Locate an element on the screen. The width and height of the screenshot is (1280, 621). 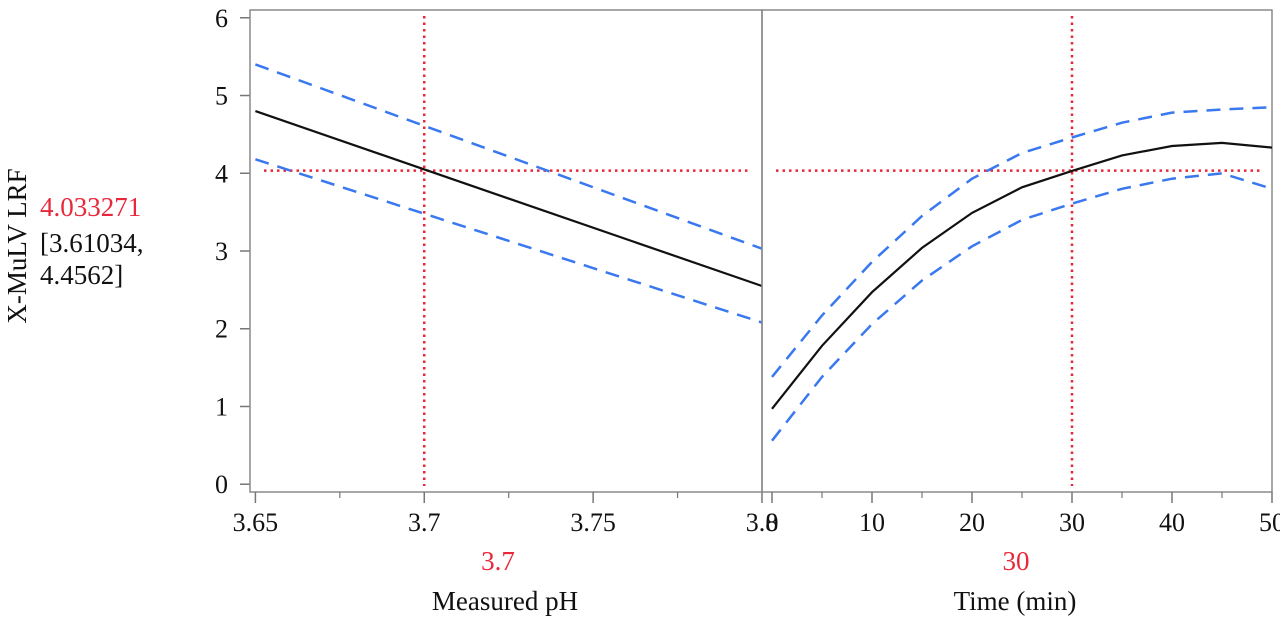
y-tick-label: 3 is located at coordinates (221, 251).